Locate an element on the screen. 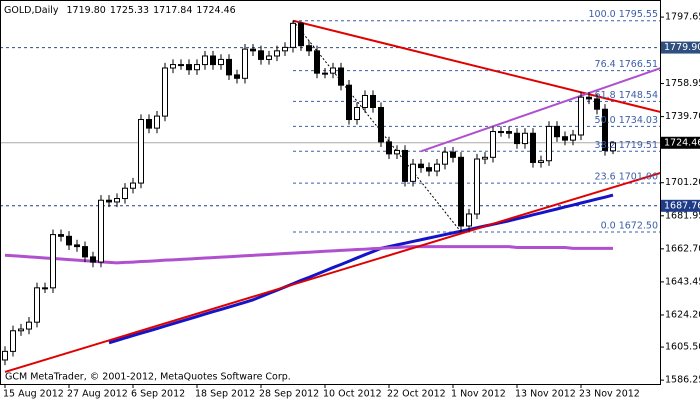 The height and width of the screenshot is (402, 700). y-tick-label: 1797.65 is located at coordinates (682, 17).